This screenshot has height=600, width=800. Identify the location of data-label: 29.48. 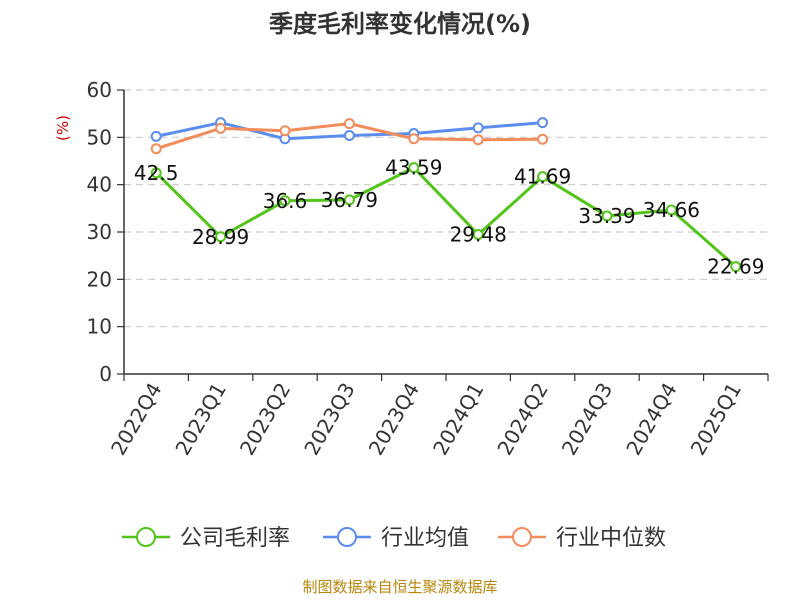
(478, 234).